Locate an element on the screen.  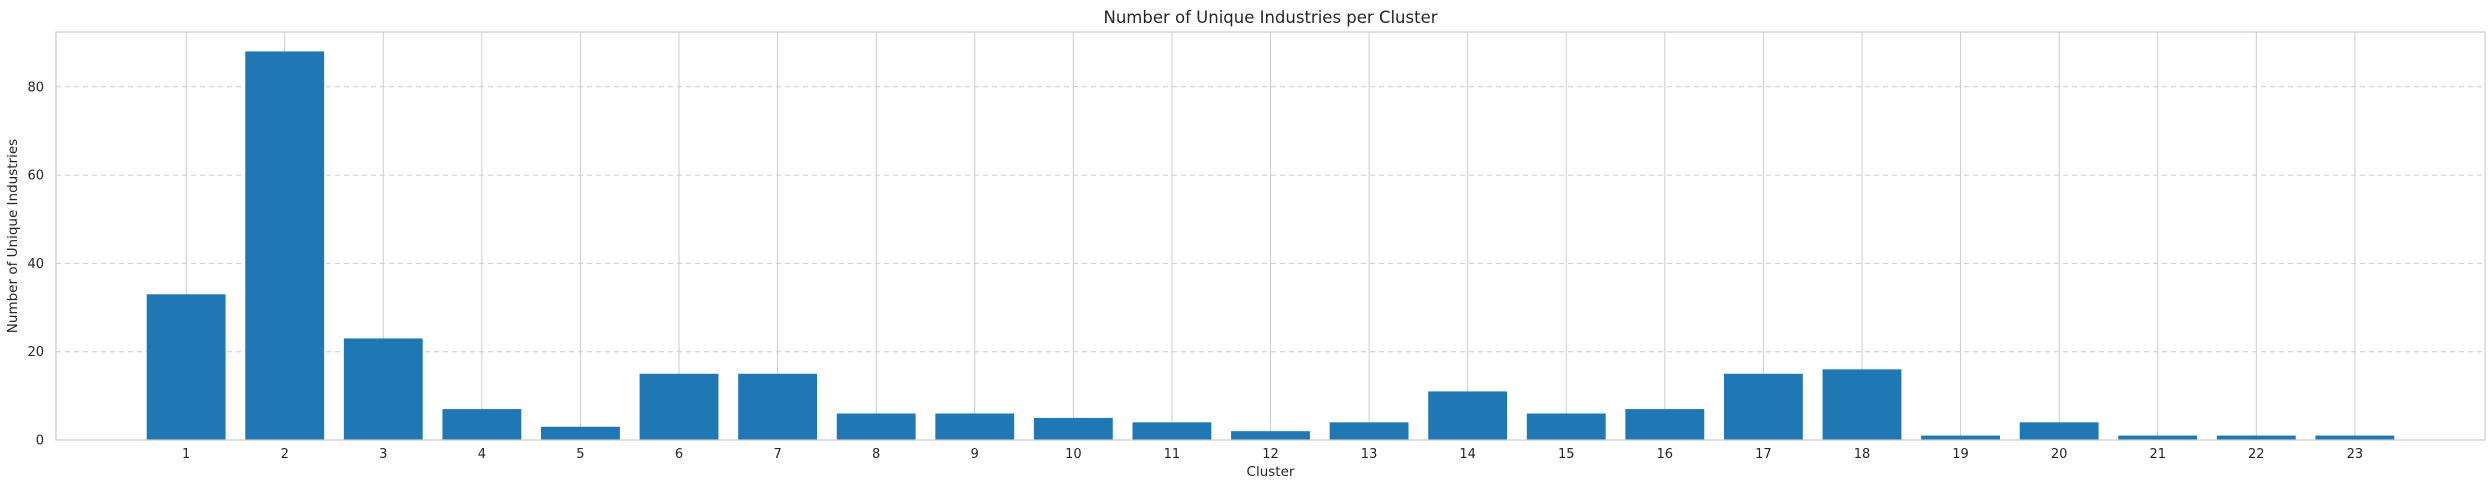
x-tick-label: 18 is located at coordinates (1862, 454).